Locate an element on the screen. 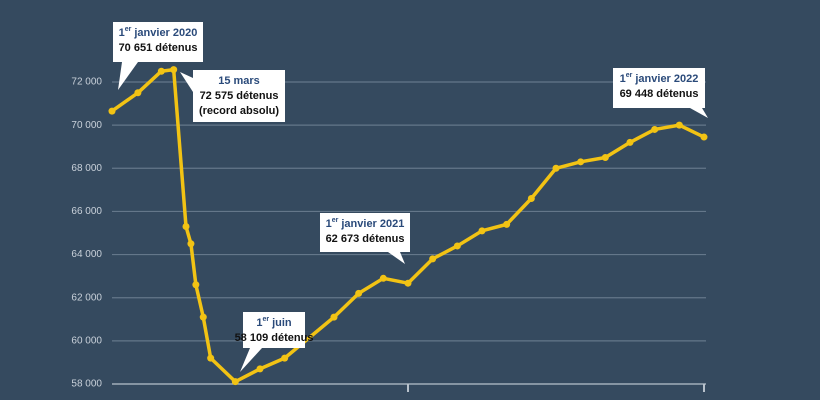 The height and width of the screenshot is (400, 820). callout-date: 1er janvier 2022 is located at coordinates (659, 78).